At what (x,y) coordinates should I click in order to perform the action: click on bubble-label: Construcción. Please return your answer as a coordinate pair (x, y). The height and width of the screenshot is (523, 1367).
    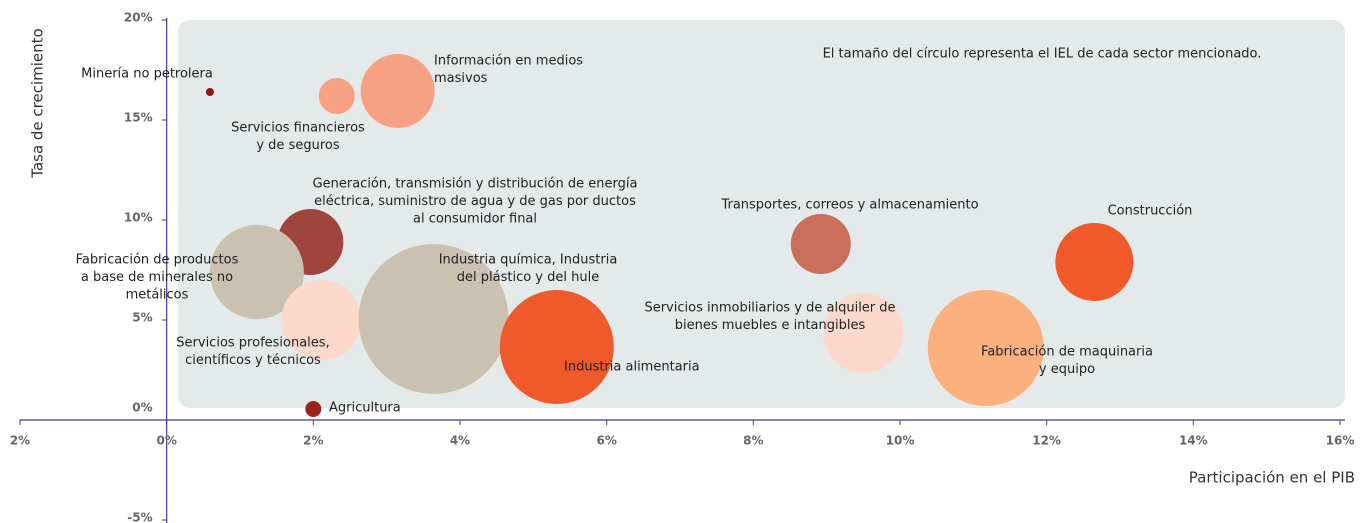
    Looking at the image, I should click on (1150, 211).